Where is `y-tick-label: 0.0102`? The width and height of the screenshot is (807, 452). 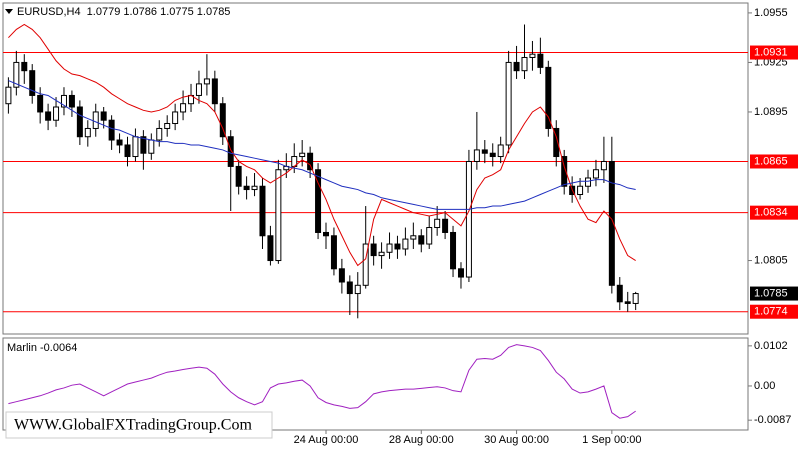
y-tick-label: 0.0102 is located at coordinates (771, 346).